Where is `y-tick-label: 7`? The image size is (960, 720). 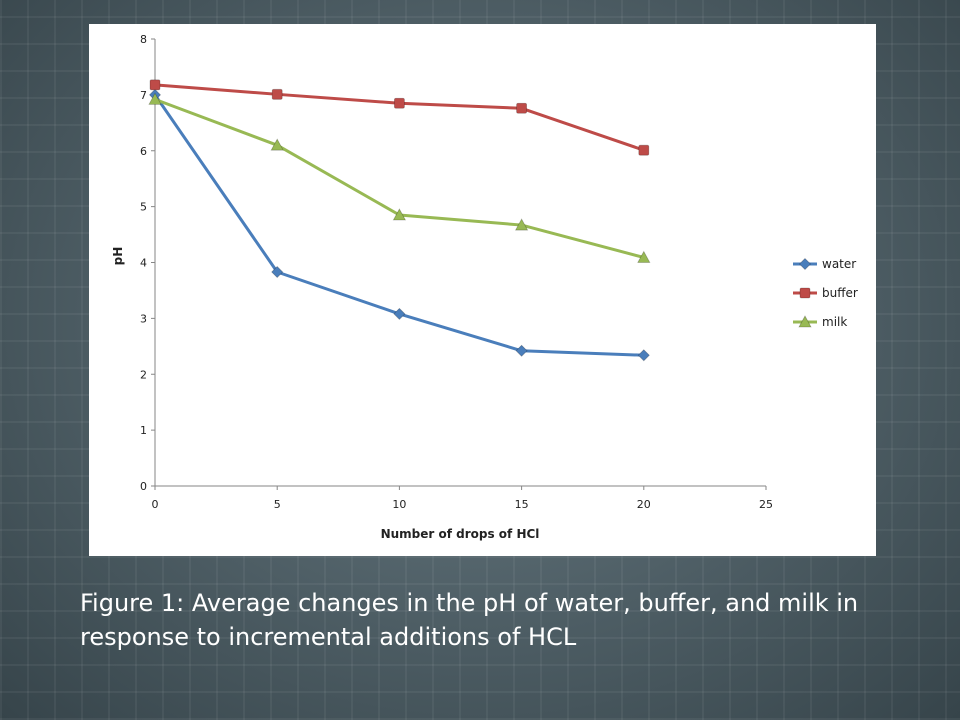
y-tick-label: 7 is located at coordinates (143, 95).